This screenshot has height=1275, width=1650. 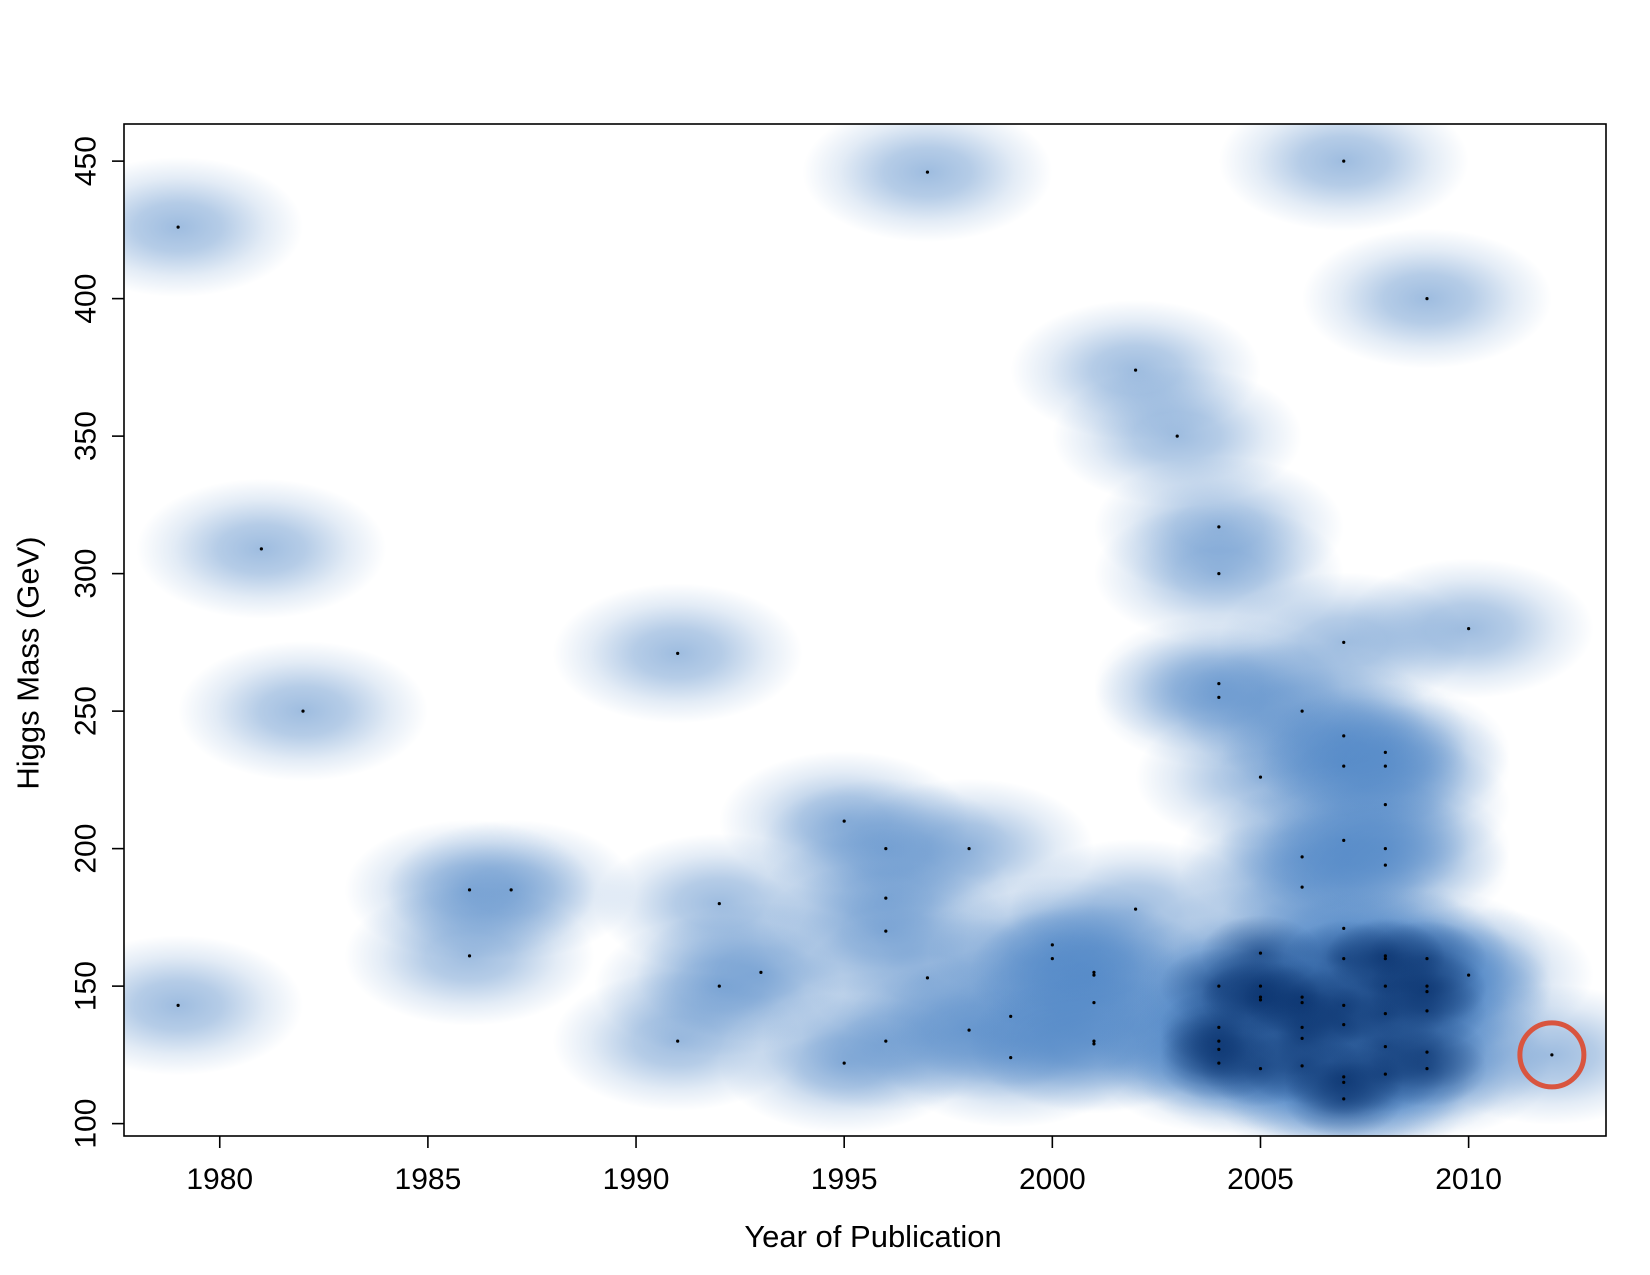 I want to click on y-axis-title: Higgs Mass (GeV), so click(x=28, y=662).